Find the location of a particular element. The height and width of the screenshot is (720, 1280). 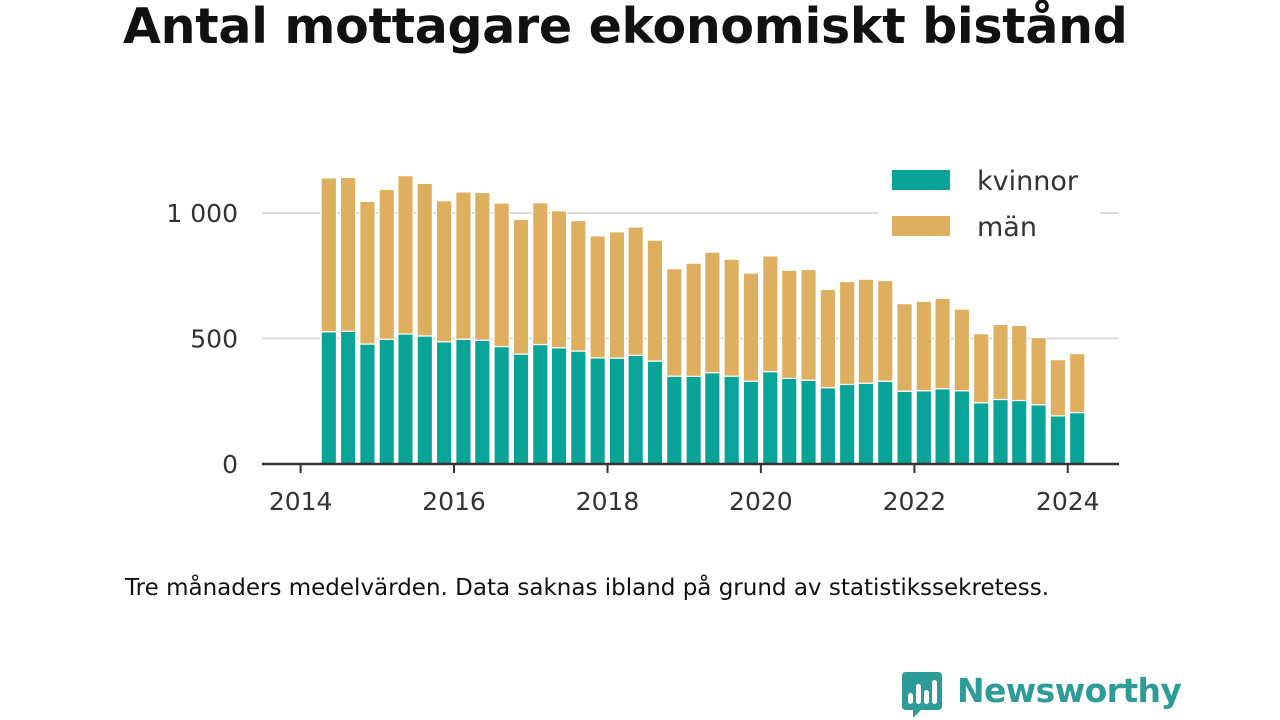

legend: kvinnor män is located at coordinates (989, 204).